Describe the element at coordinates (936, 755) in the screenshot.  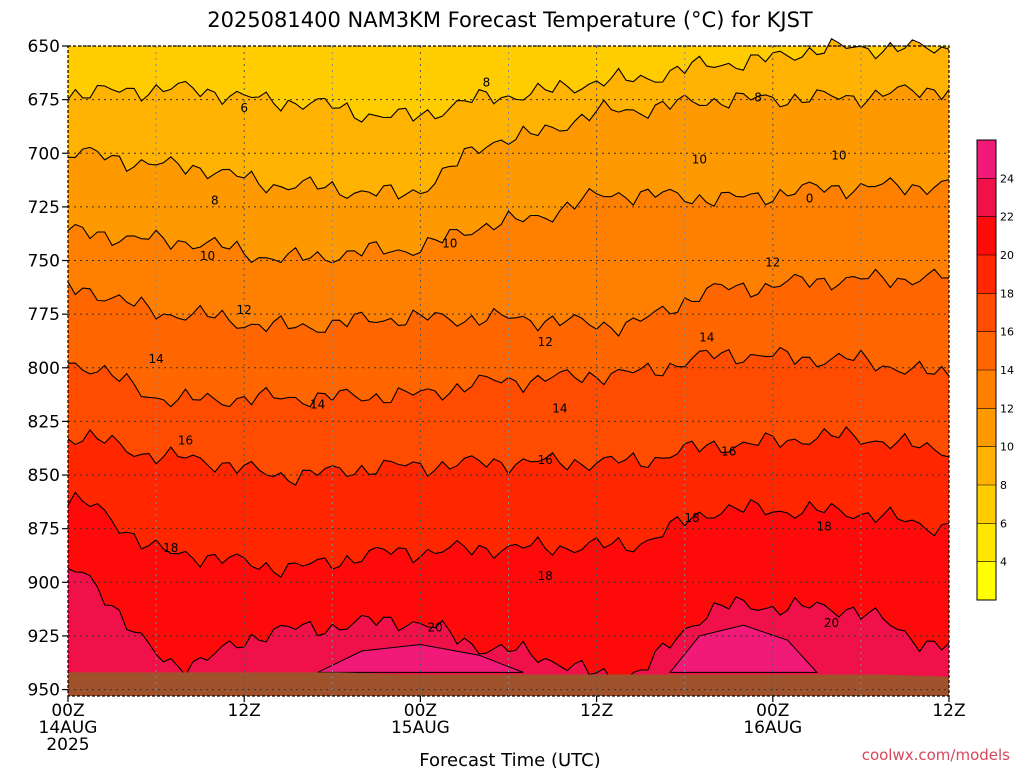
I see `credit-text: coolwx.com/models` at that location.